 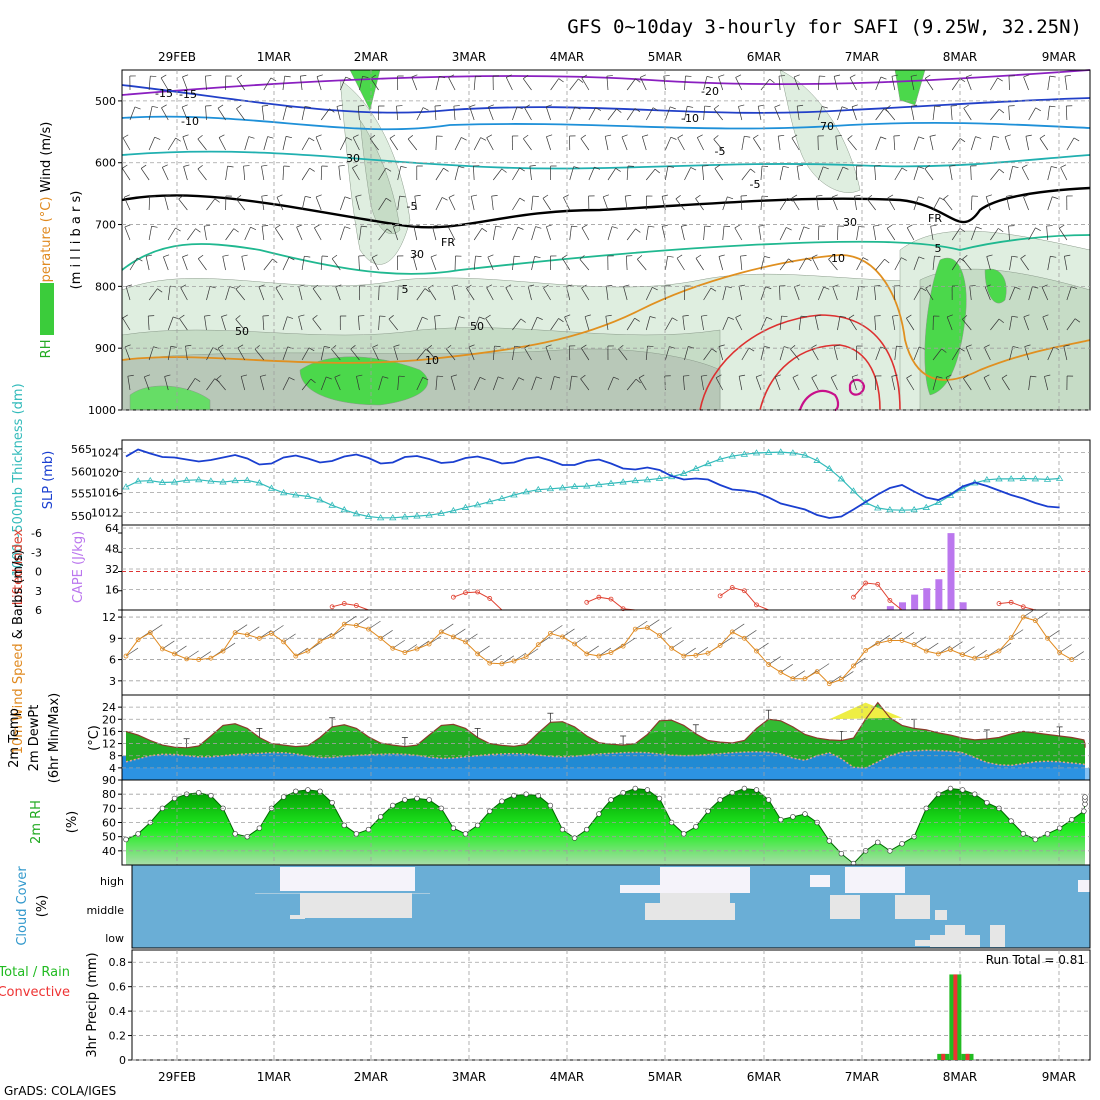 What do you see at coordinates (945, 326) in the screenshot?
I see `rh-shading-area` at bounding box center [945, 326].